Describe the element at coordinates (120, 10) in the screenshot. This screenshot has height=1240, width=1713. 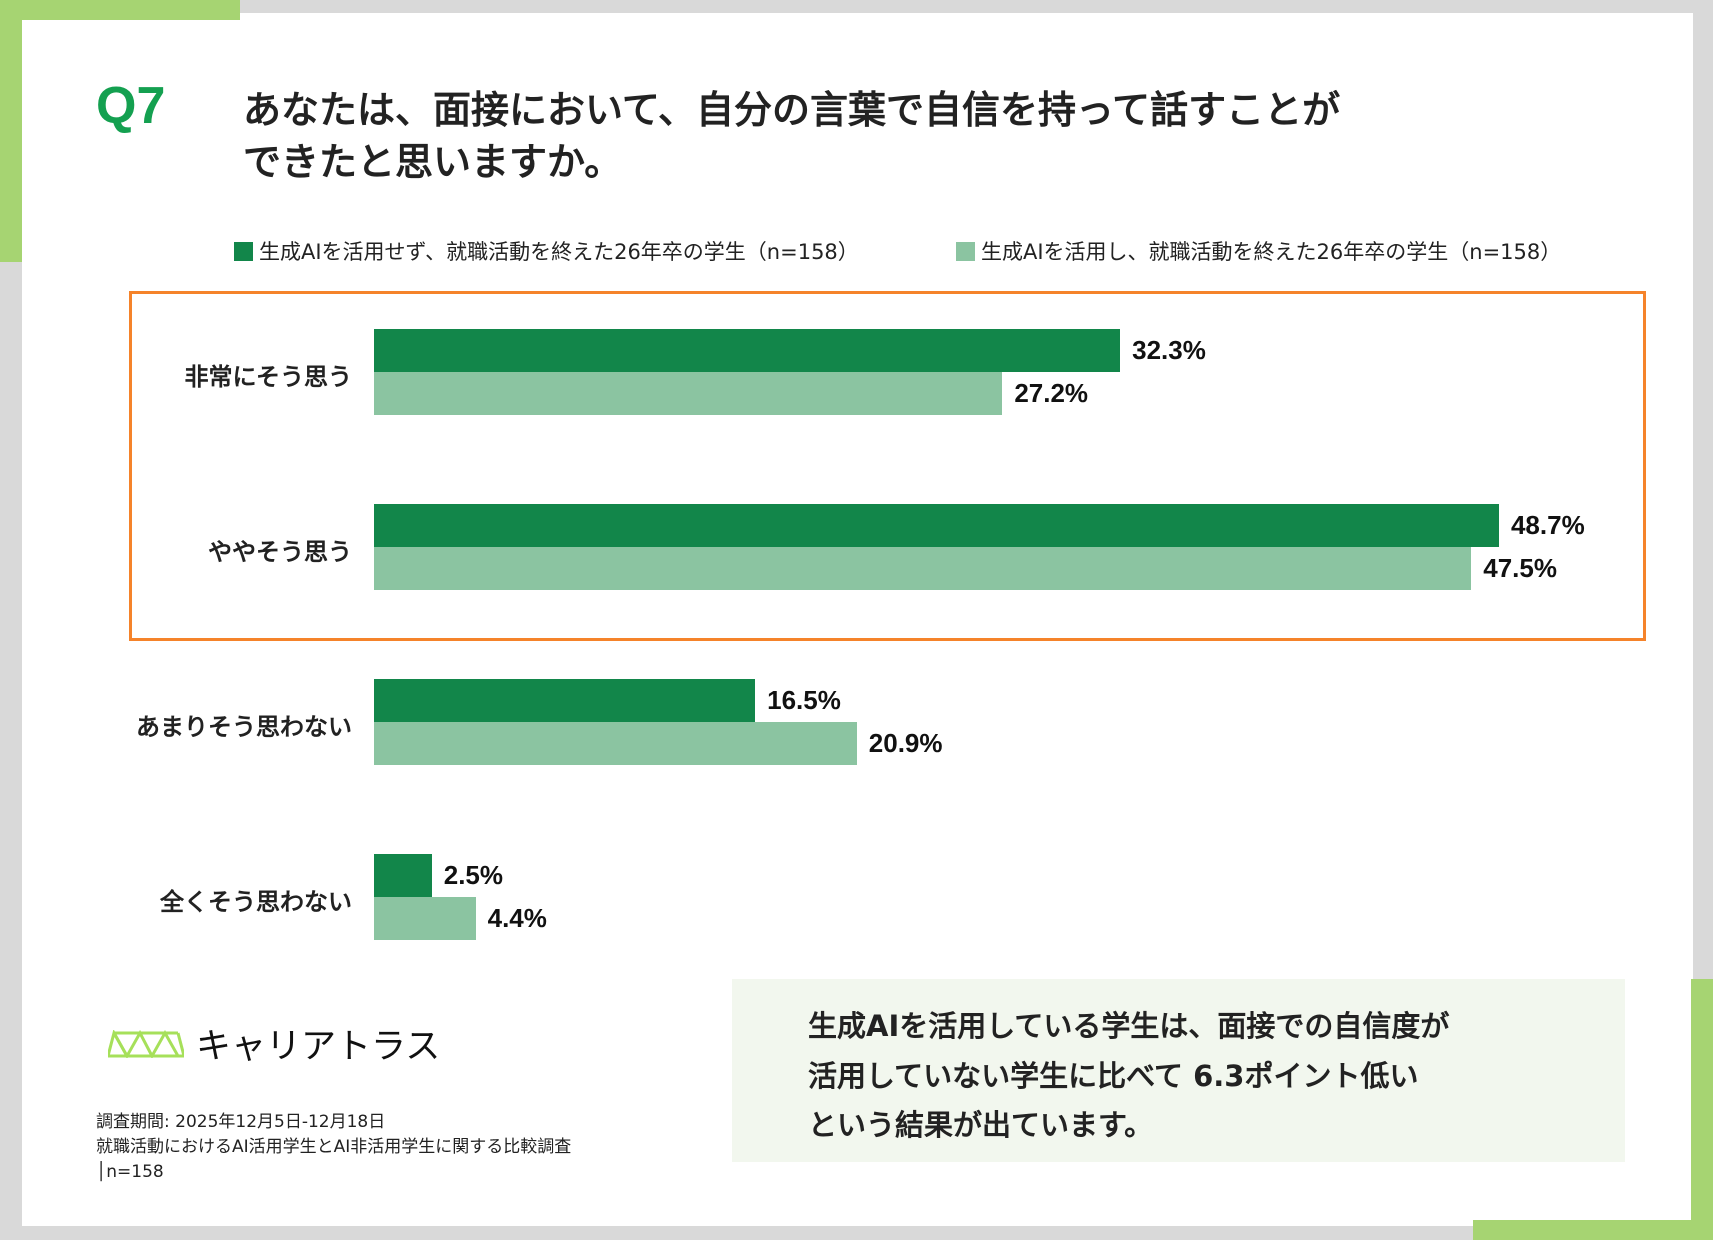
I see `corner-accent-top` at that location.